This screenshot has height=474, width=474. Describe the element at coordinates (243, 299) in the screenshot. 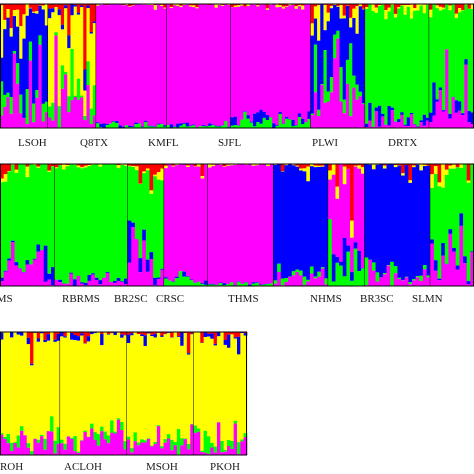

I see `population-label: THMS` at that location.